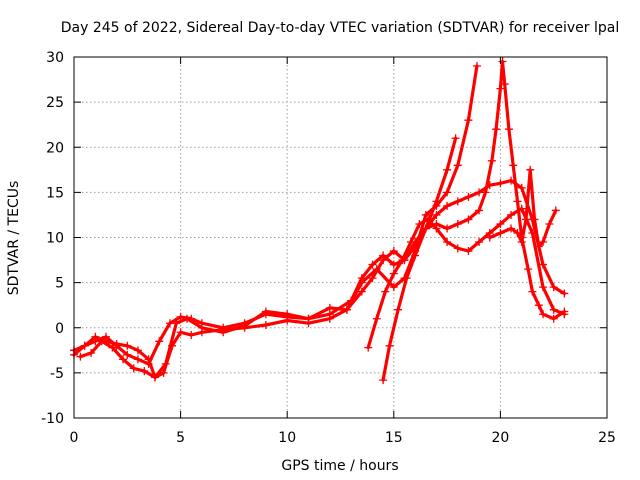 The image size is (640, 480). What do you see at coordinates (57, 374) in the screenshot?
I see `y-tick-label: -5` at bounding box center [57, 374].